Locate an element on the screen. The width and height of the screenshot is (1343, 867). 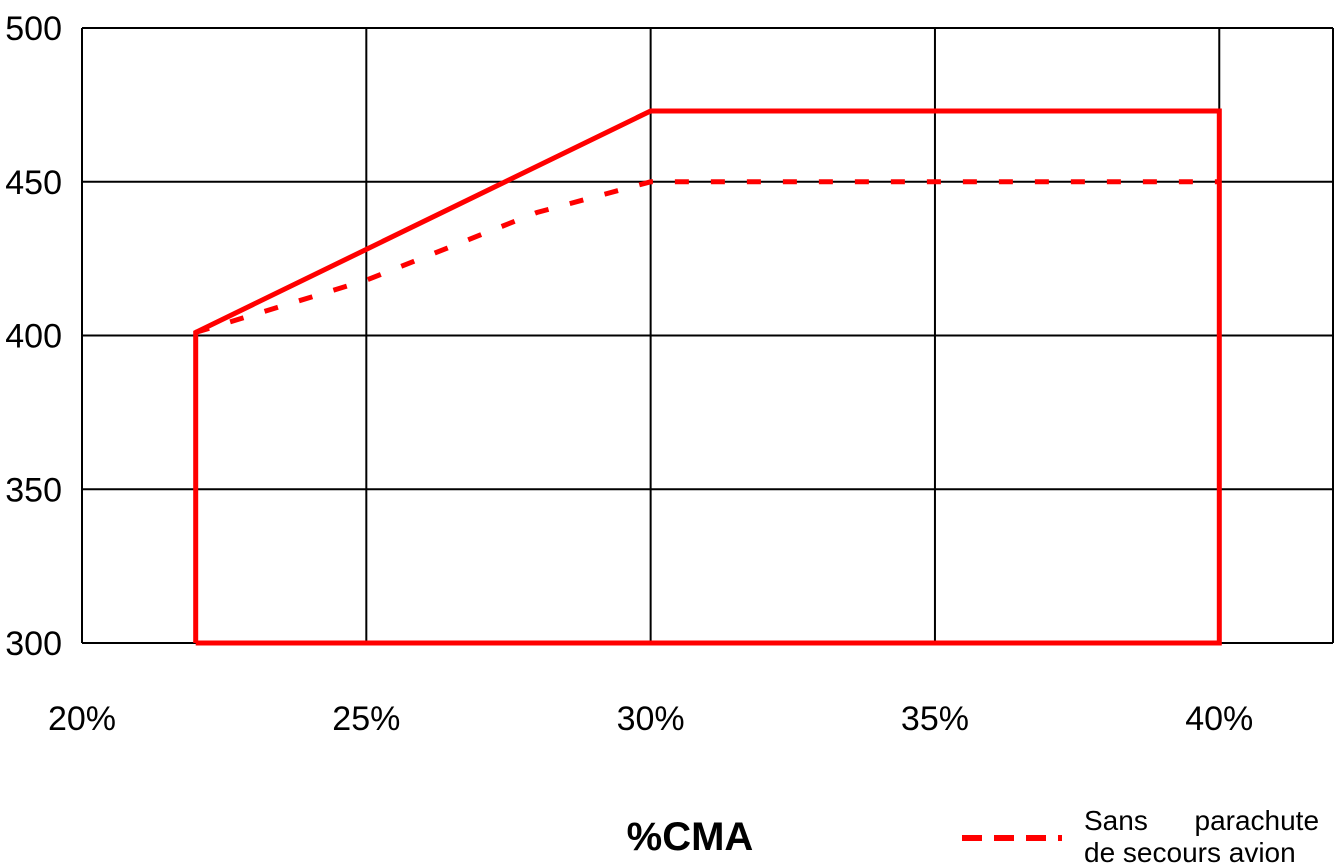
y-tick-label: 500 is located at coordinates (33, 29).